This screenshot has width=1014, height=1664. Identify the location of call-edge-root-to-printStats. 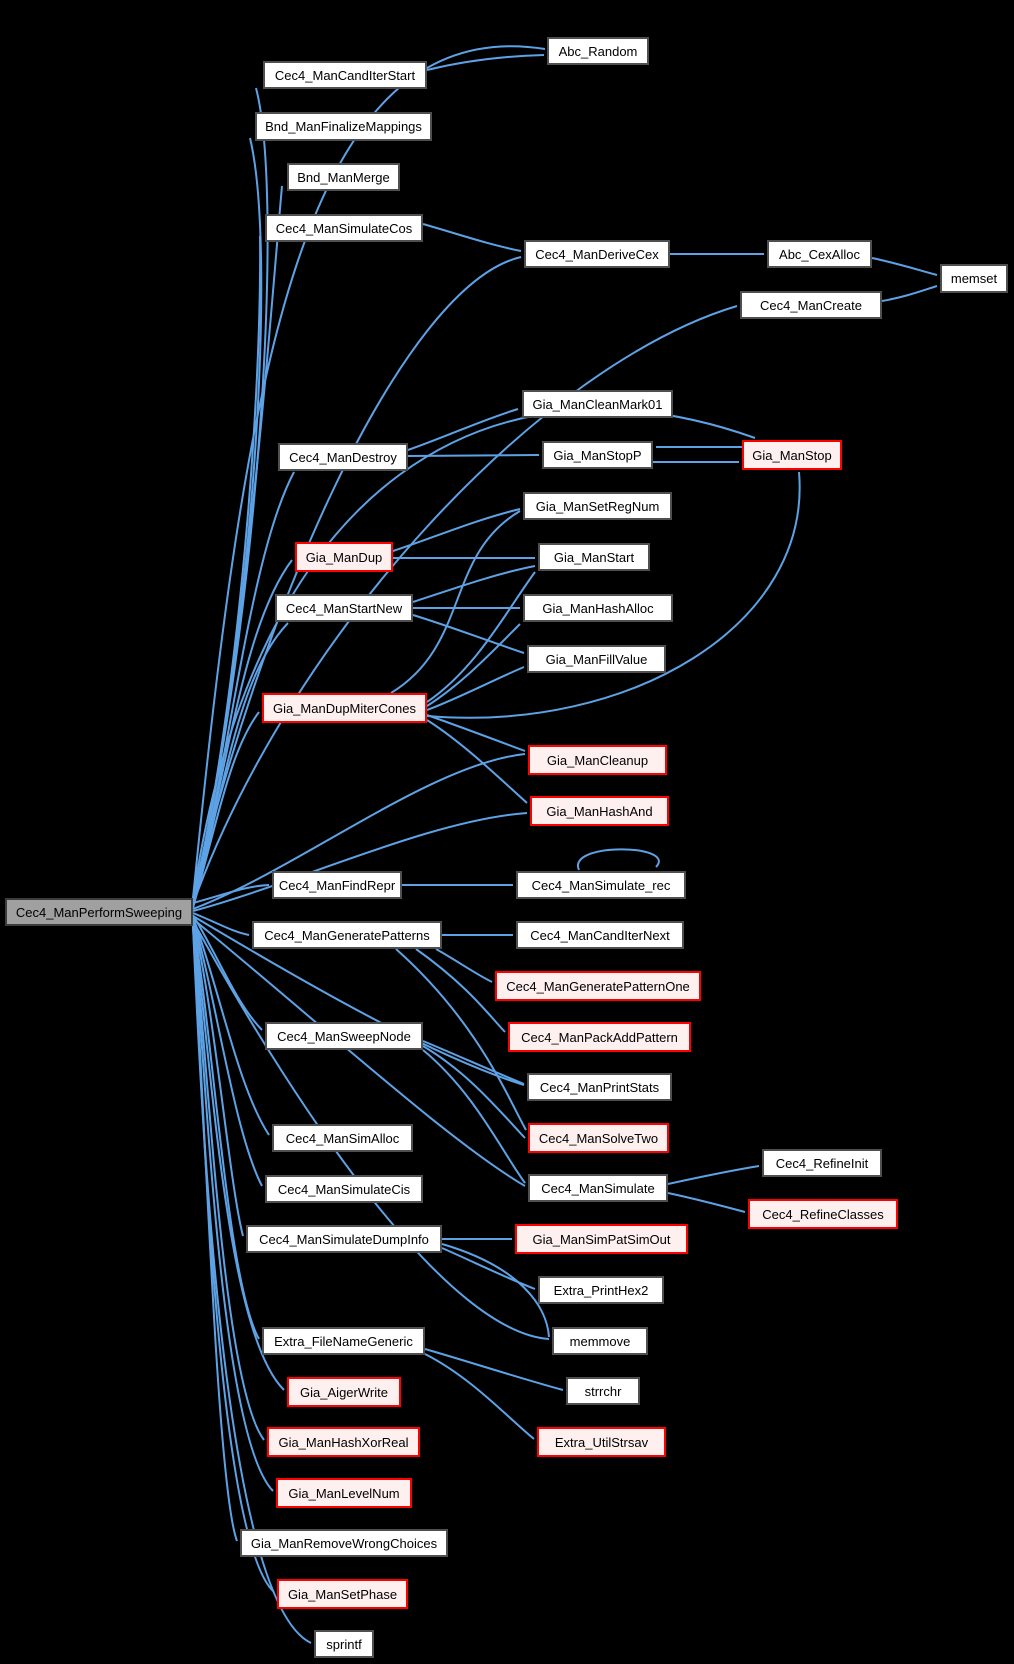
(358, 1000).